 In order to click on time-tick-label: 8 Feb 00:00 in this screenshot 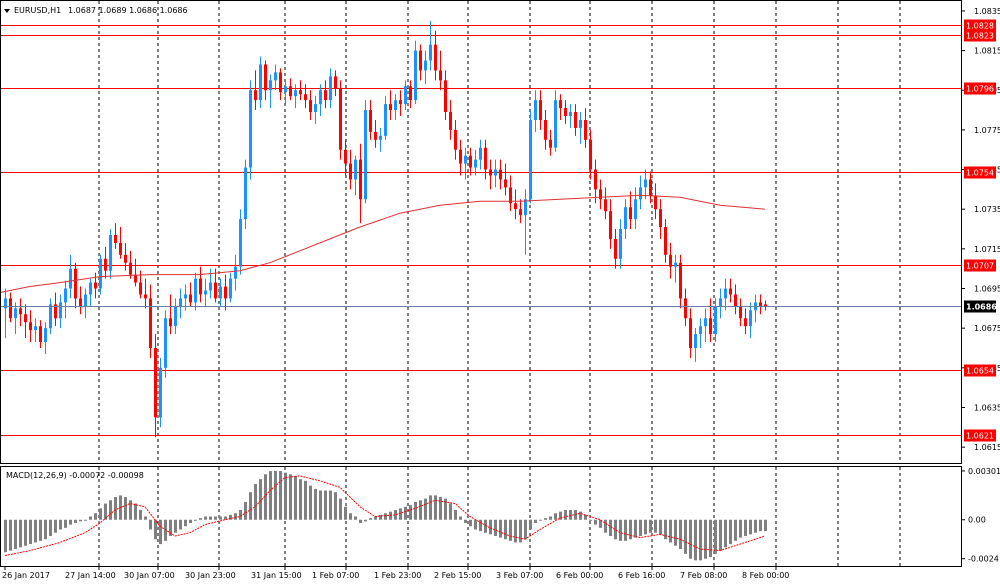, I will do `click(765, 575)`.